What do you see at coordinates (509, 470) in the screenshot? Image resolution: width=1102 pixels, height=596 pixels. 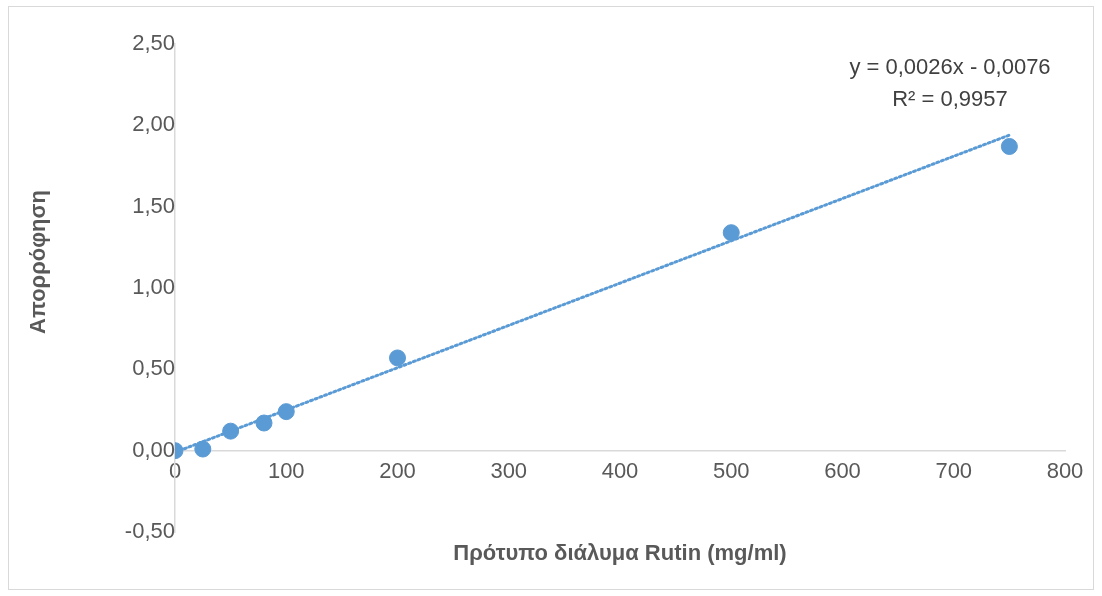 I see `x-tick-label: 300` at bounding box center [509, 470].